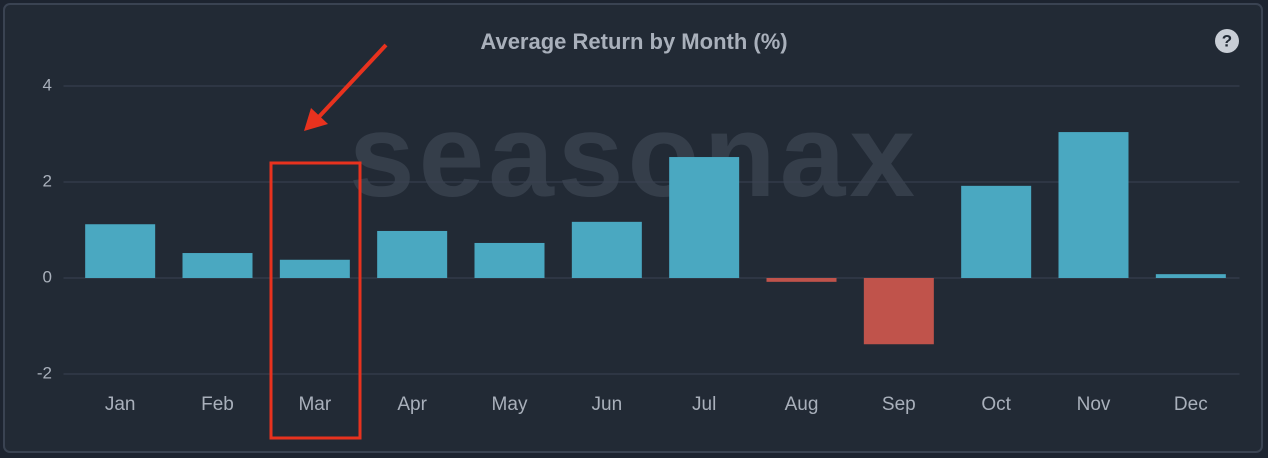 The width and height of the screenshot is (1268, 458). I want to click on x-tick-label: Jan, so click(120, 404).